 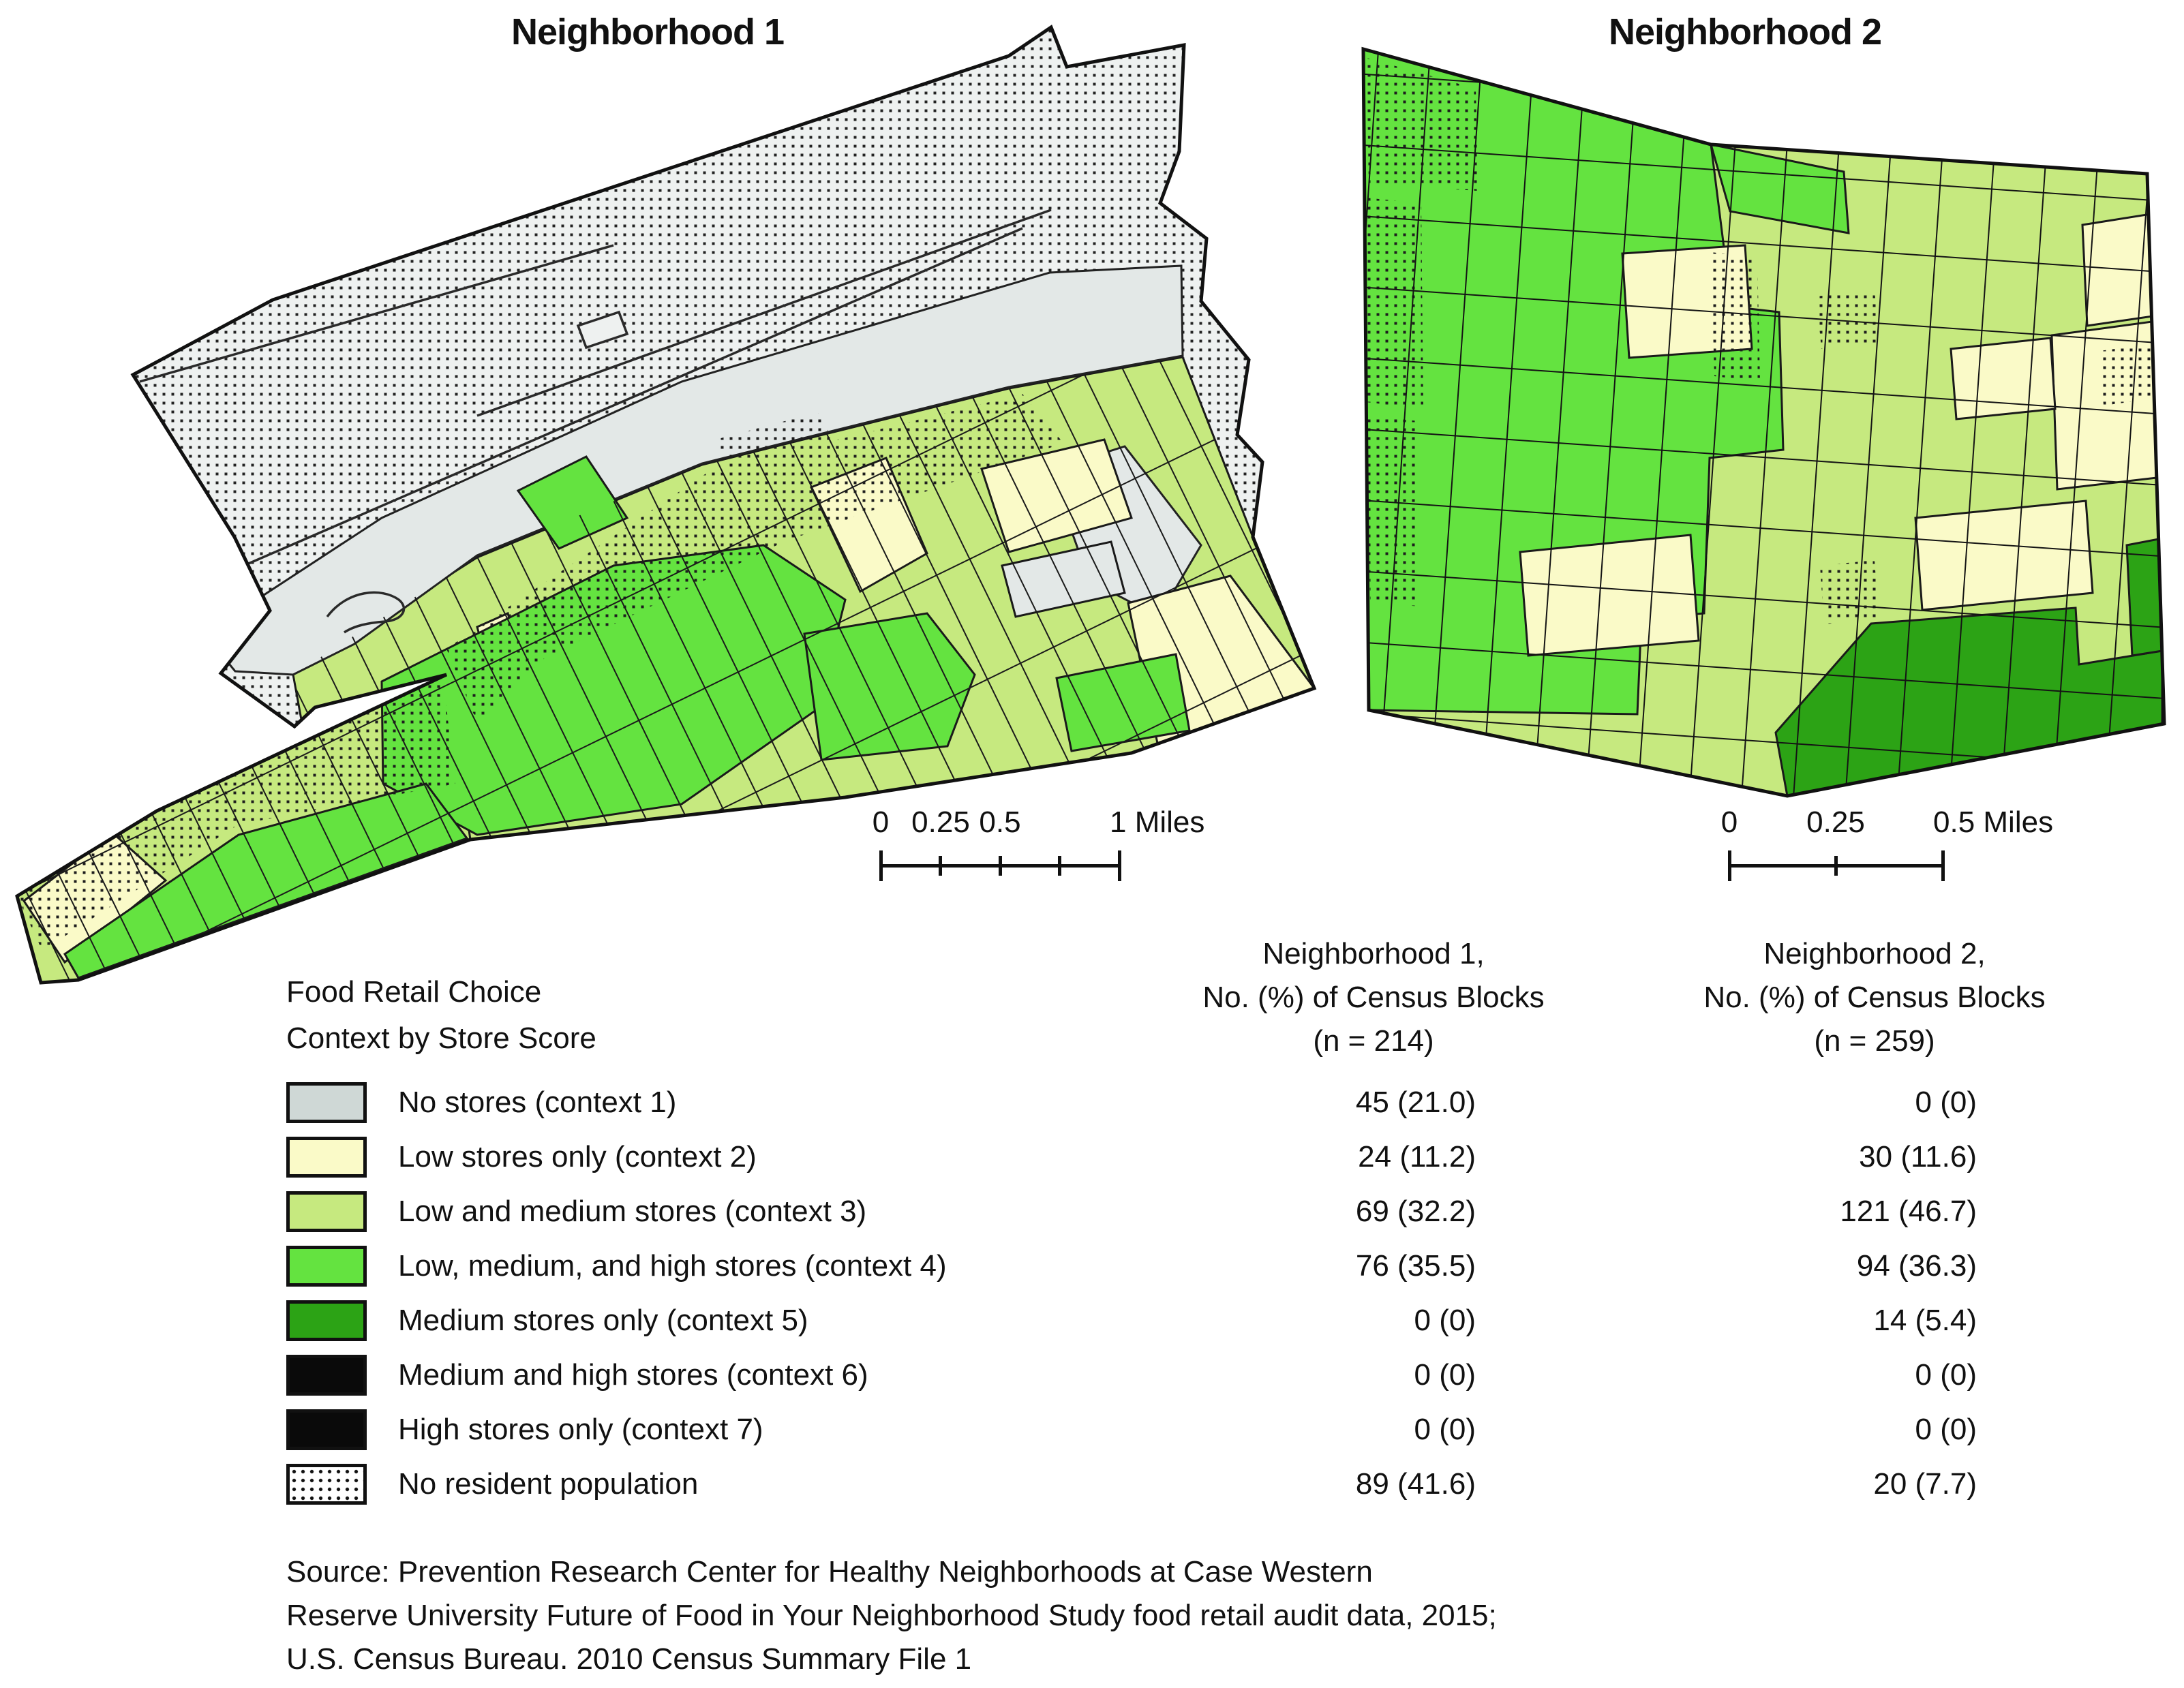 What do you see at coordinates (1077, 849) in the screenshot?
I see `map1-scalebar: 0 0.25 0.5 1 Miles` at bounding box center [1077, 849].